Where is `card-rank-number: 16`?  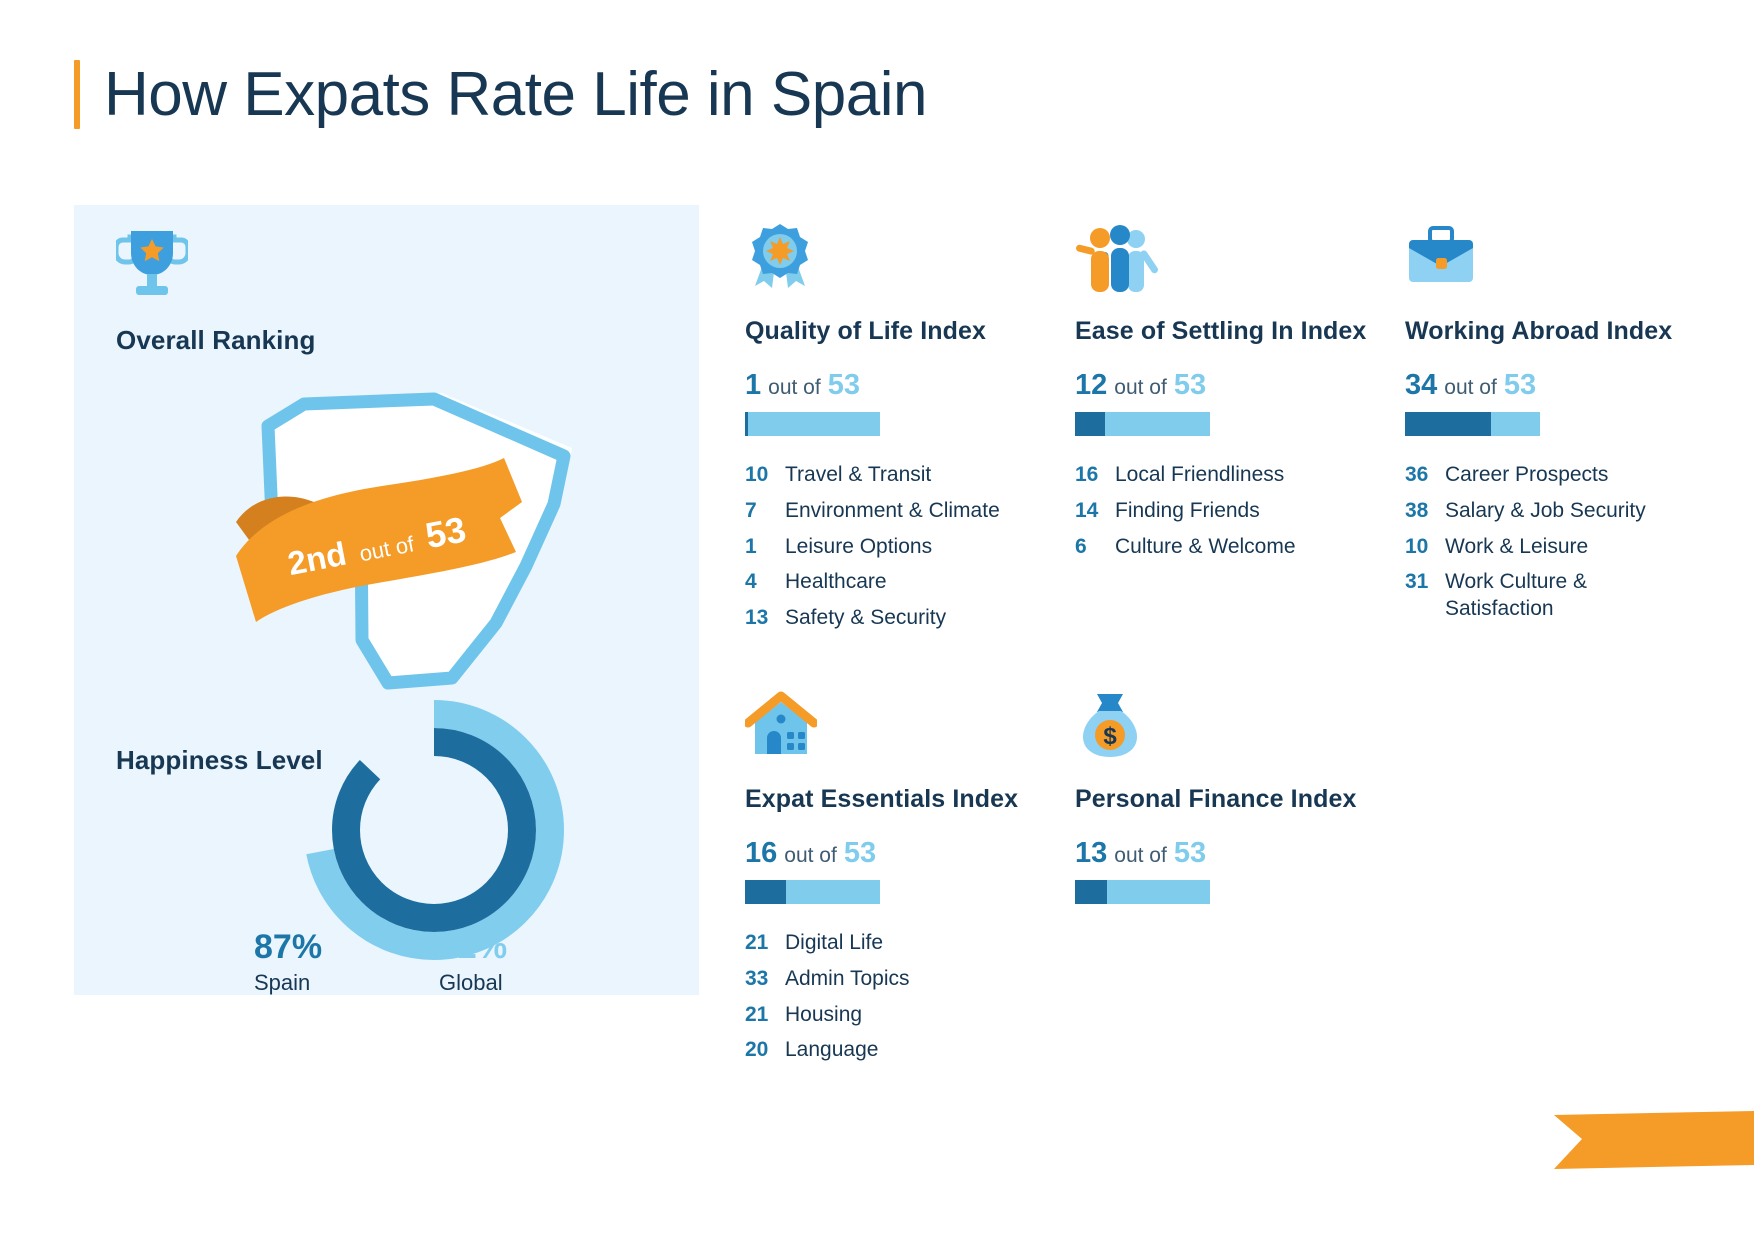 card-rank-number: 16 is located at coordinates (761, 852).